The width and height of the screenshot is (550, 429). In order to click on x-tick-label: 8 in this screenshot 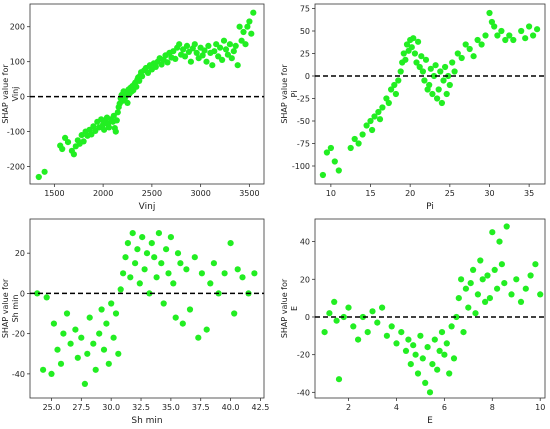, I will do `click(492, 407)`.